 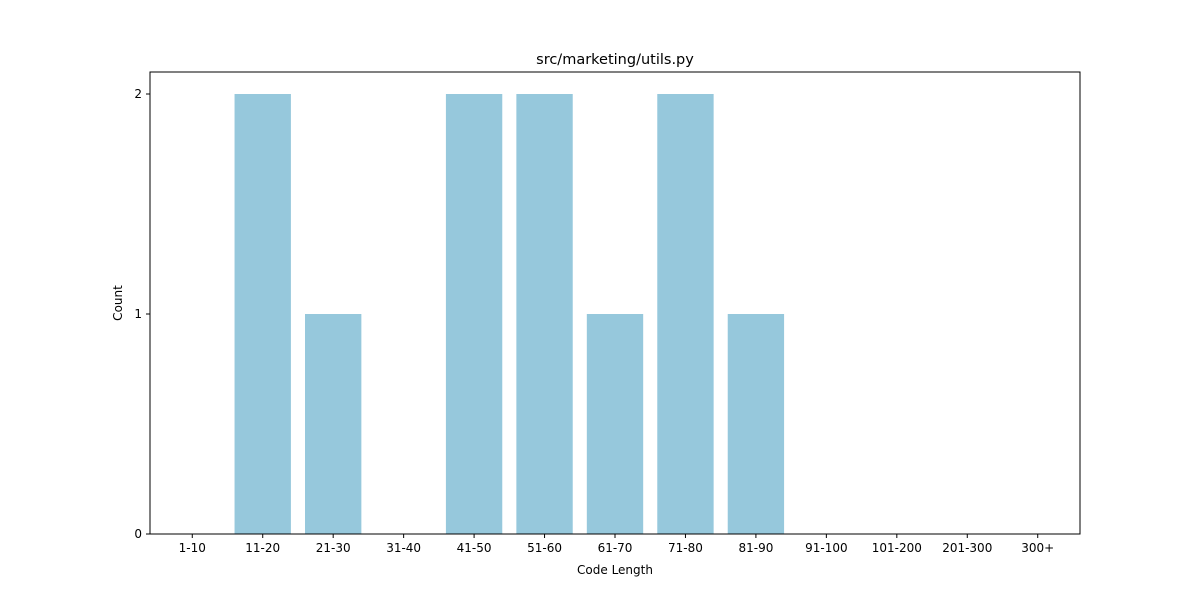 I want to click on y-axis-label: Count, so click(x=118, y=303).